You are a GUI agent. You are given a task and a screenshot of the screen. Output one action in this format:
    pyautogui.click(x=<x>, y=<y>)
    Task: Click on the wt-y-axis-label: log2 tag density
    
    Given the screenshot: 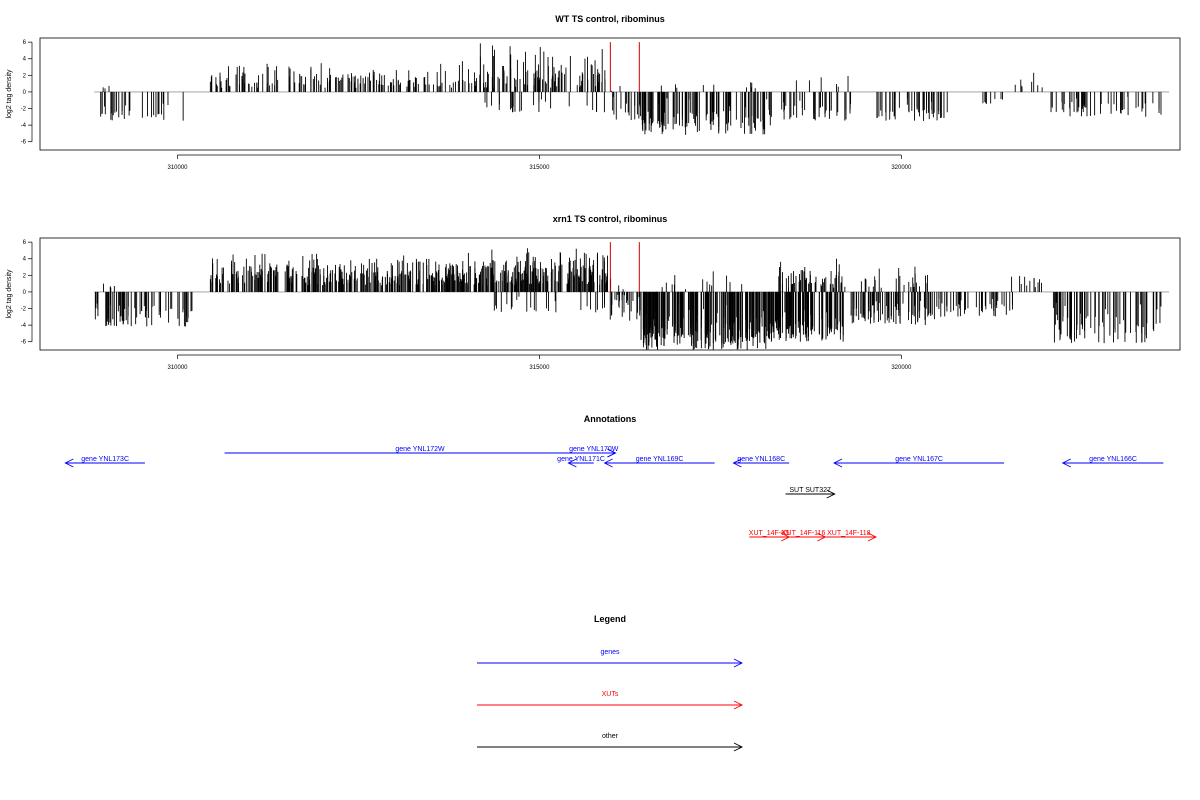 What is the action you would take?
    pyautogui.click(x=9, y=94)
    